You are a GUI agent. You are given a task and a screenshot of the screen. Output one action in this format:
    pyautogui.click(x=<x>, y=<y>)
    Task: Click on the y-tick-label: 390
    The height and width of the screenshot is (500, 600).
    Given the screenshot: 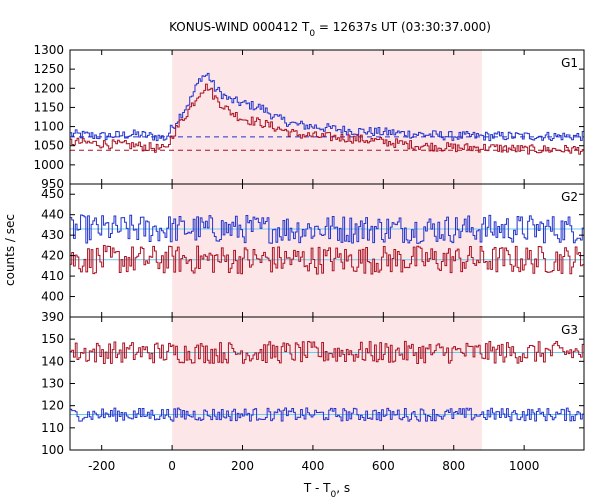 What is the action you would take?
    pyautogui.click(x=52, y=317)
    